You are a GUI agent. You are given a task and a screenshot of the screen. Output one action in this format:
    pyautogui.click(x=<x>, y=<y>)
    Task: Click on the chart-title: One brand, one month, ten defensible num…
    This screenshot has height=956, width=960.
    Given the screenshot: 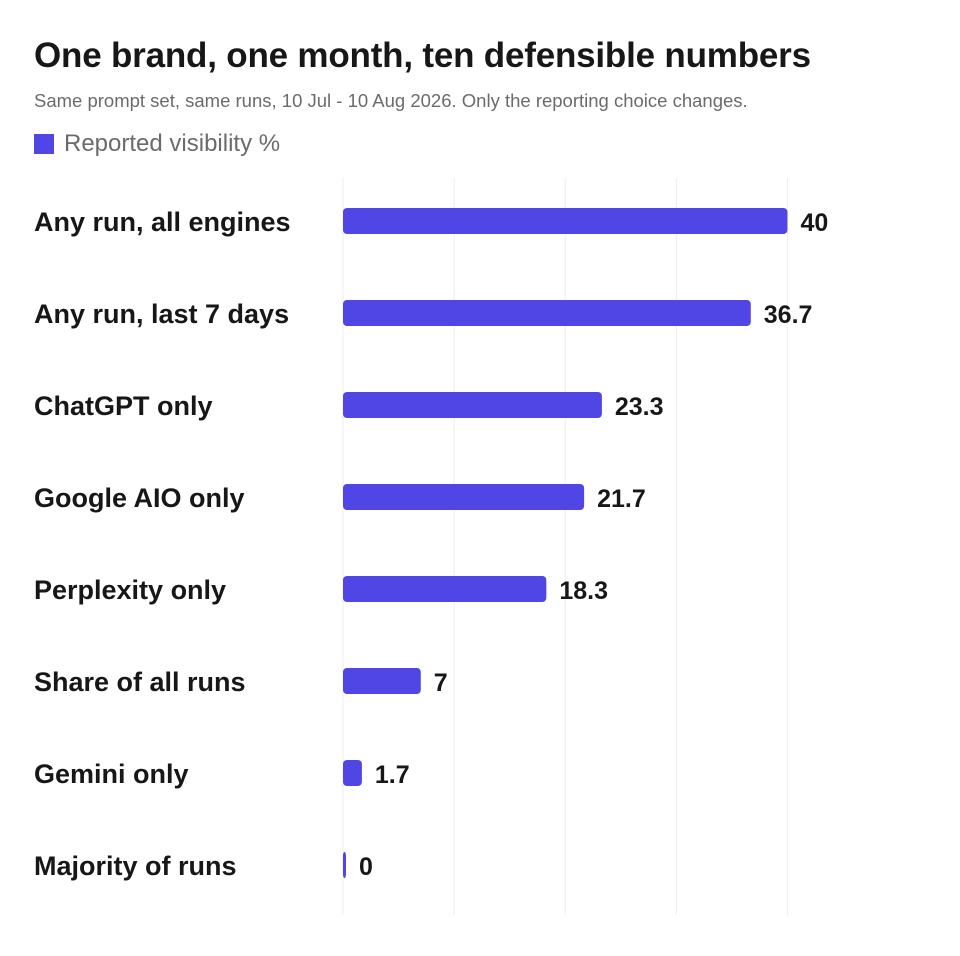 What is the action you would take?
    pyautogui.click(x=422, y=55)
    